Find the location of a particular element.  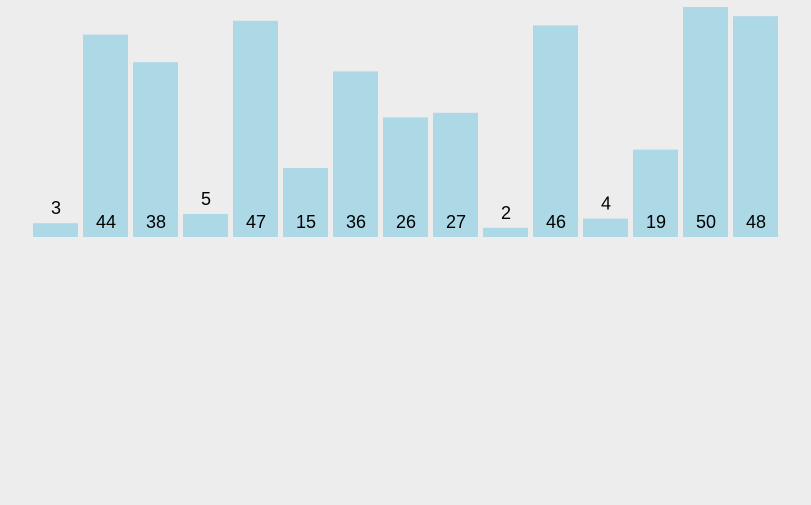

data-label: 38 is located at coordinates (156, 222).